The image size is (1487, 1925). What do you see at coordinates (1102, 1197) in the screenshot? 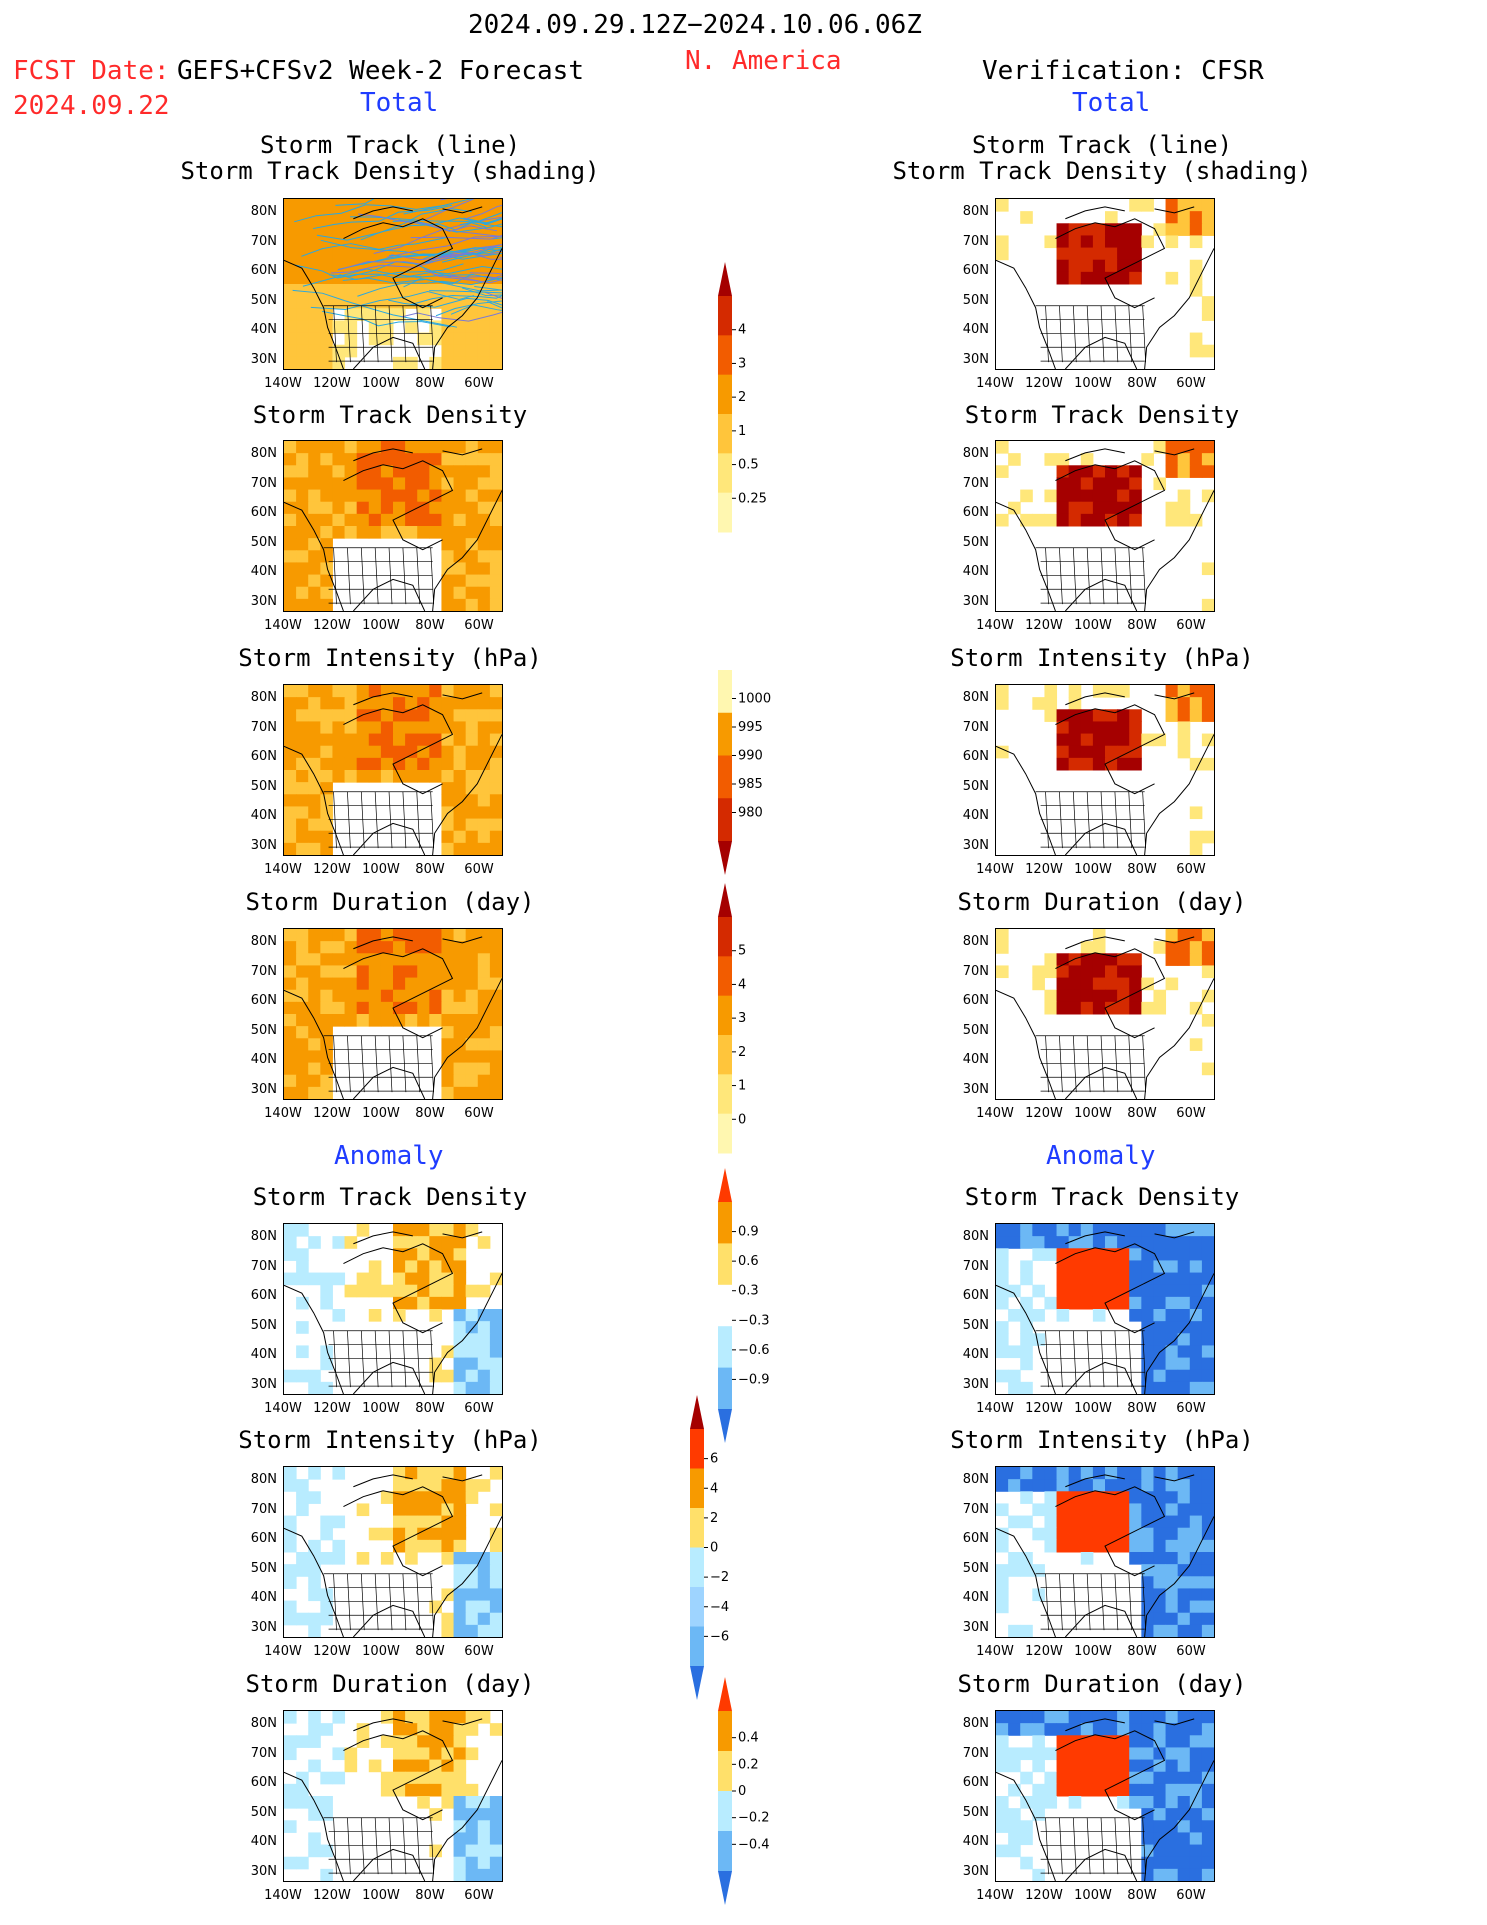
I see `title-density-anom-obs: Storm Track Density` at bounding box center [1102, 1197].